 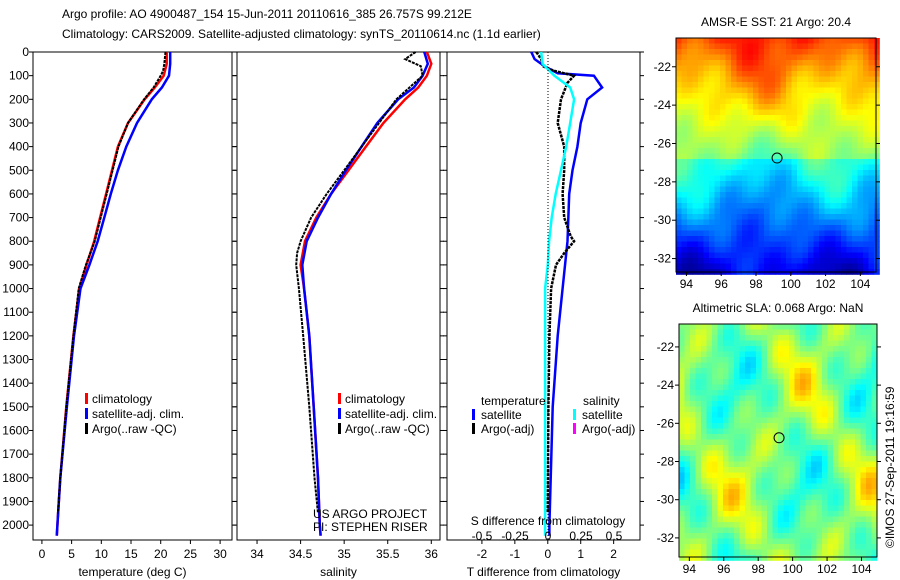 I want to click on legend-swatch, so click(x=473, y=414).